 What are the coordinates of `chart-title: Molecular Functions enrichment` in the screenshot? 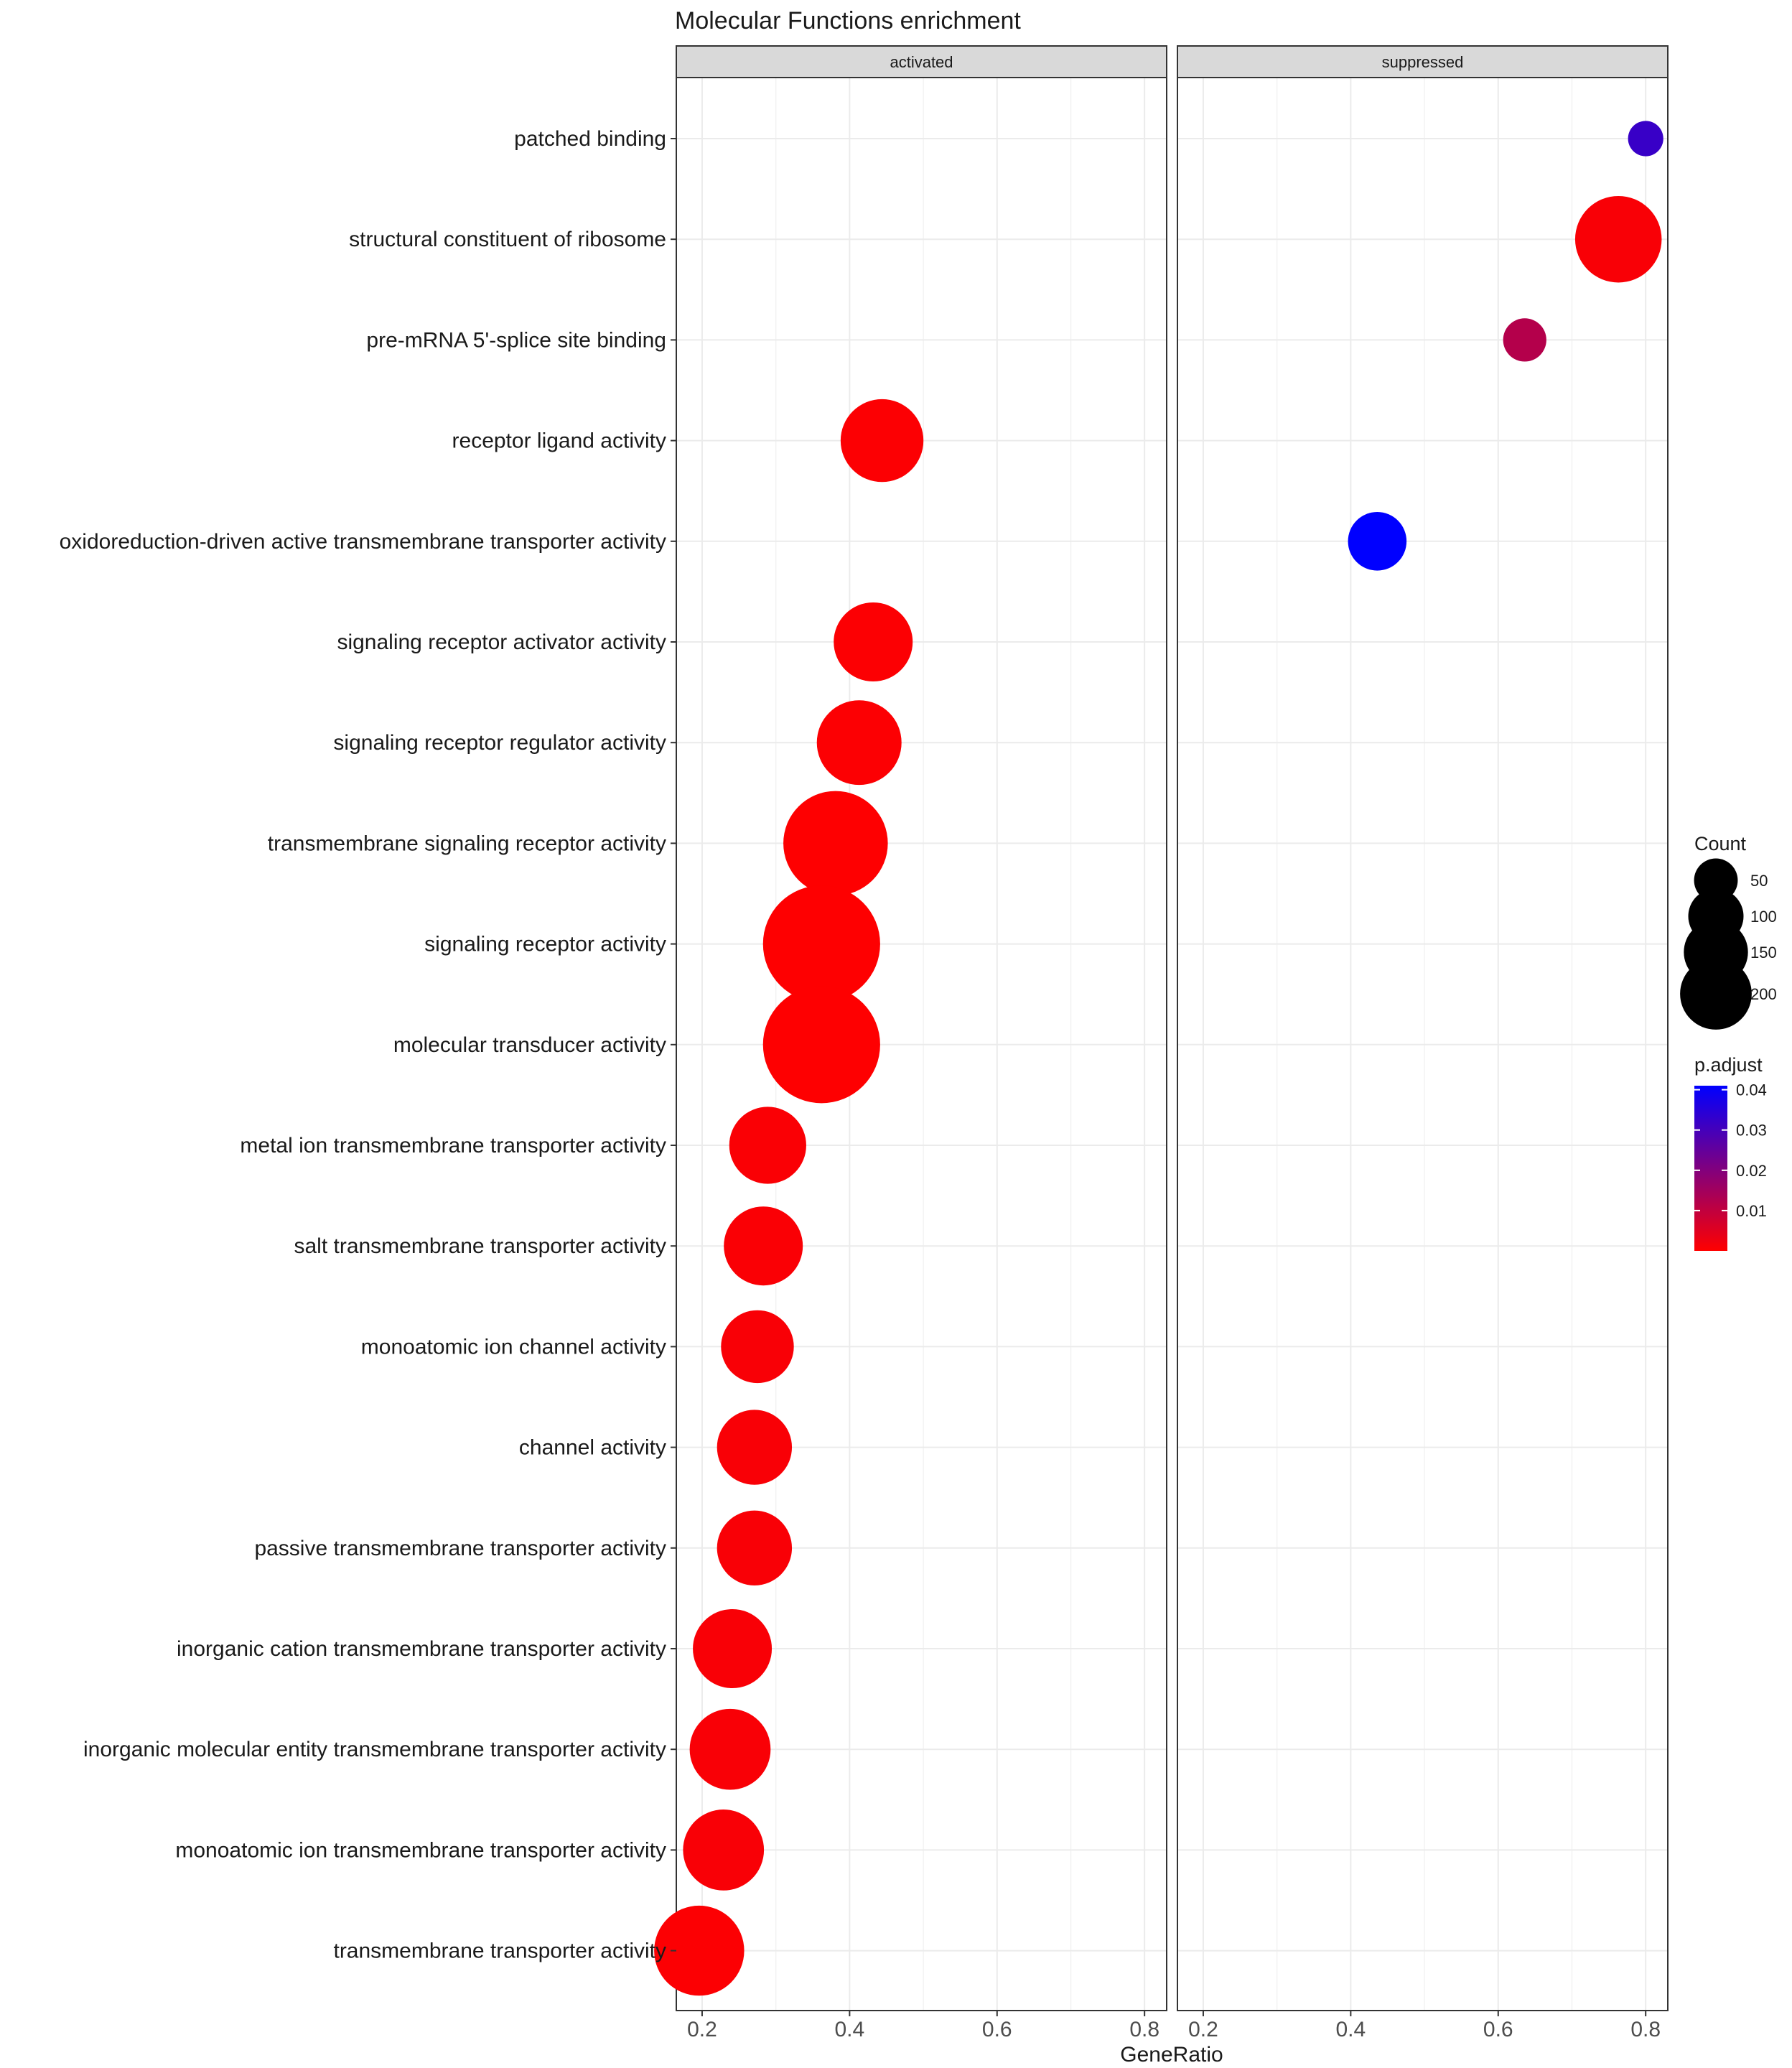 It's located at (848, 20).